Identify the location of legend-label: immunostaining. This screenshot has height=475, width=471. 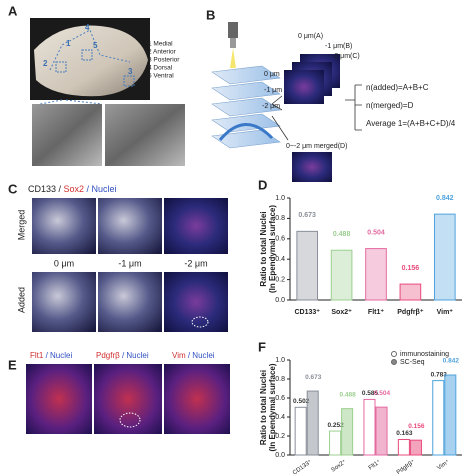
(424, 354).